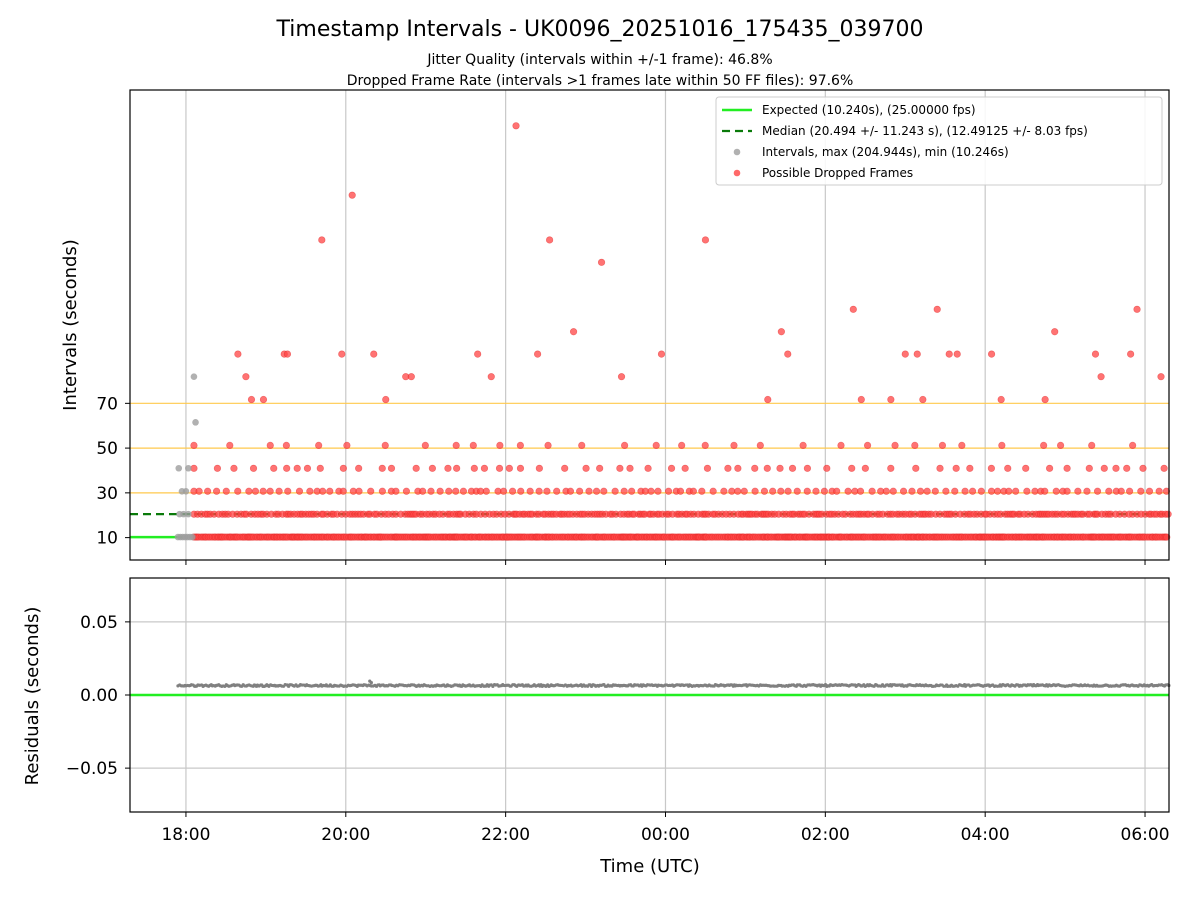 The height and width of the screenshot is (900, 1200). Describe the element at coordinates (371, 682) in the screenshot. I see `residual-point` at that location.